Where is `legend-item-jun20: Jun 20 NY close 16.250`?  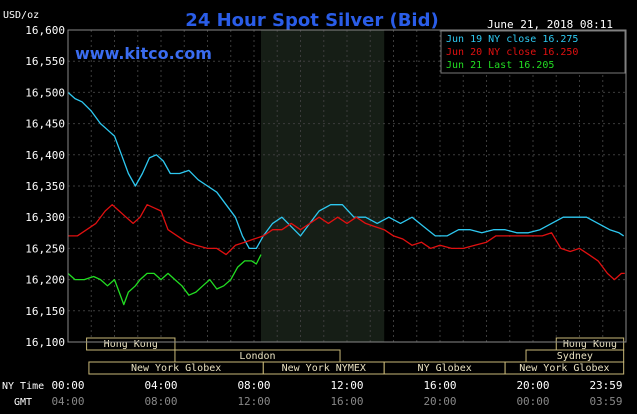
legend-item-jun20: Jun 20 NY close 16.250 is located at coordinates (512, 52).